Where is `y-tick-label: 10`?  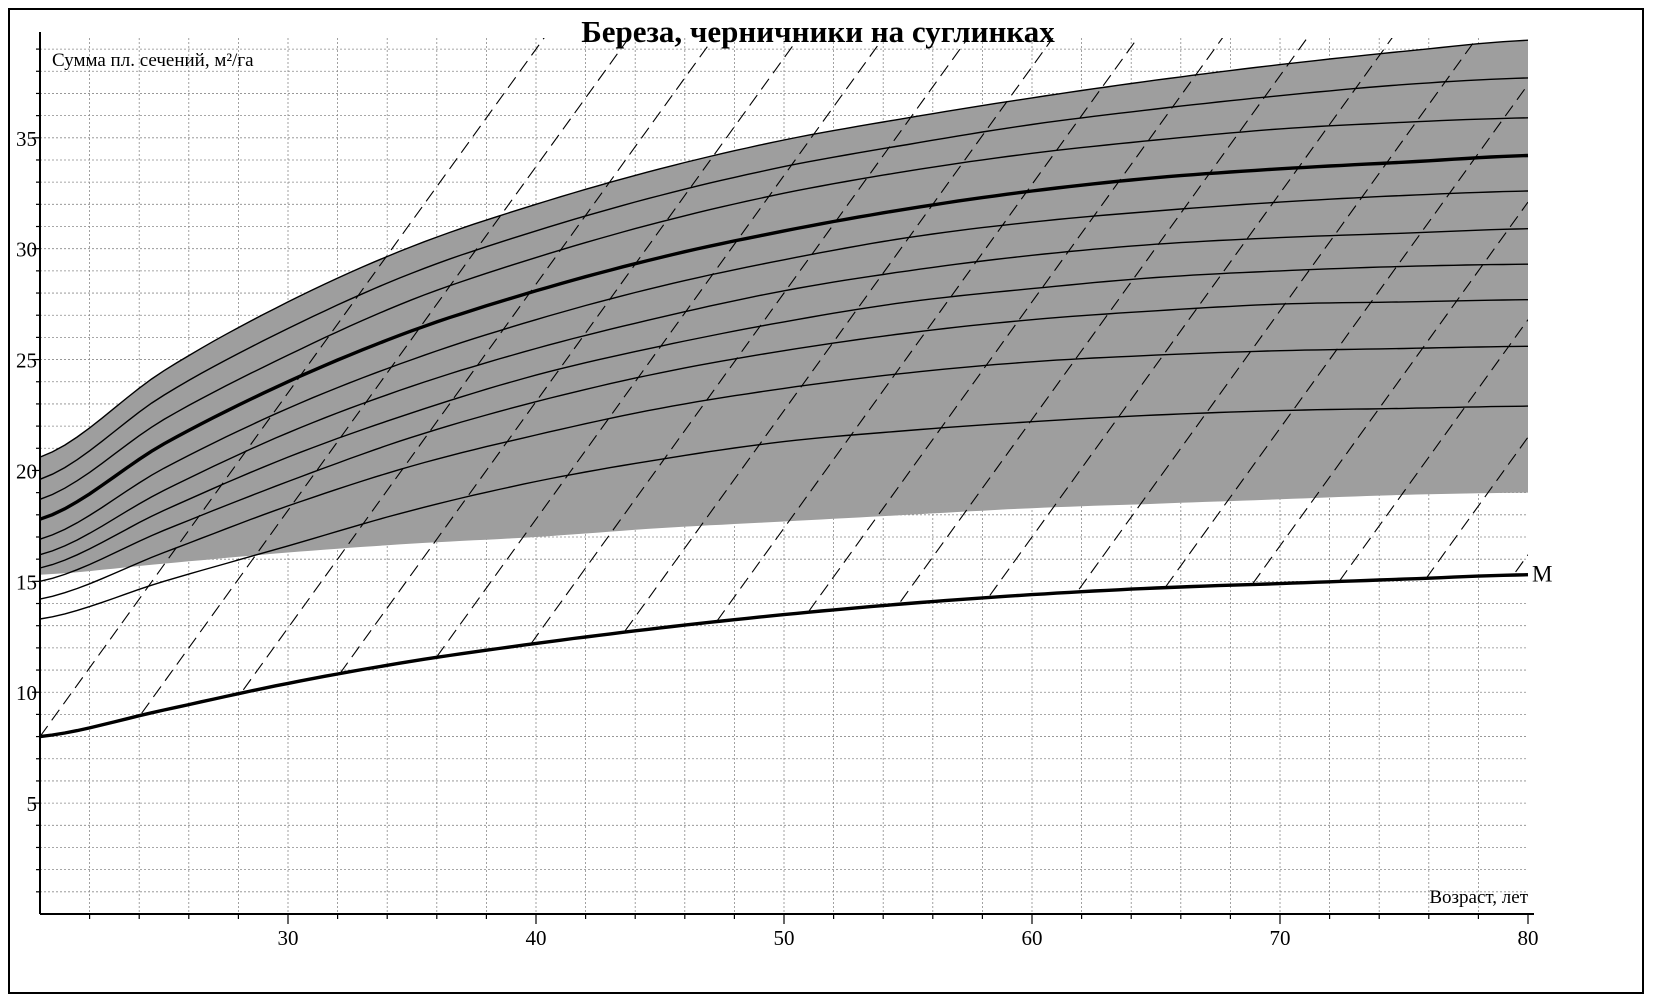
y-tick-label: 10 is located at coordinates (26, 693).